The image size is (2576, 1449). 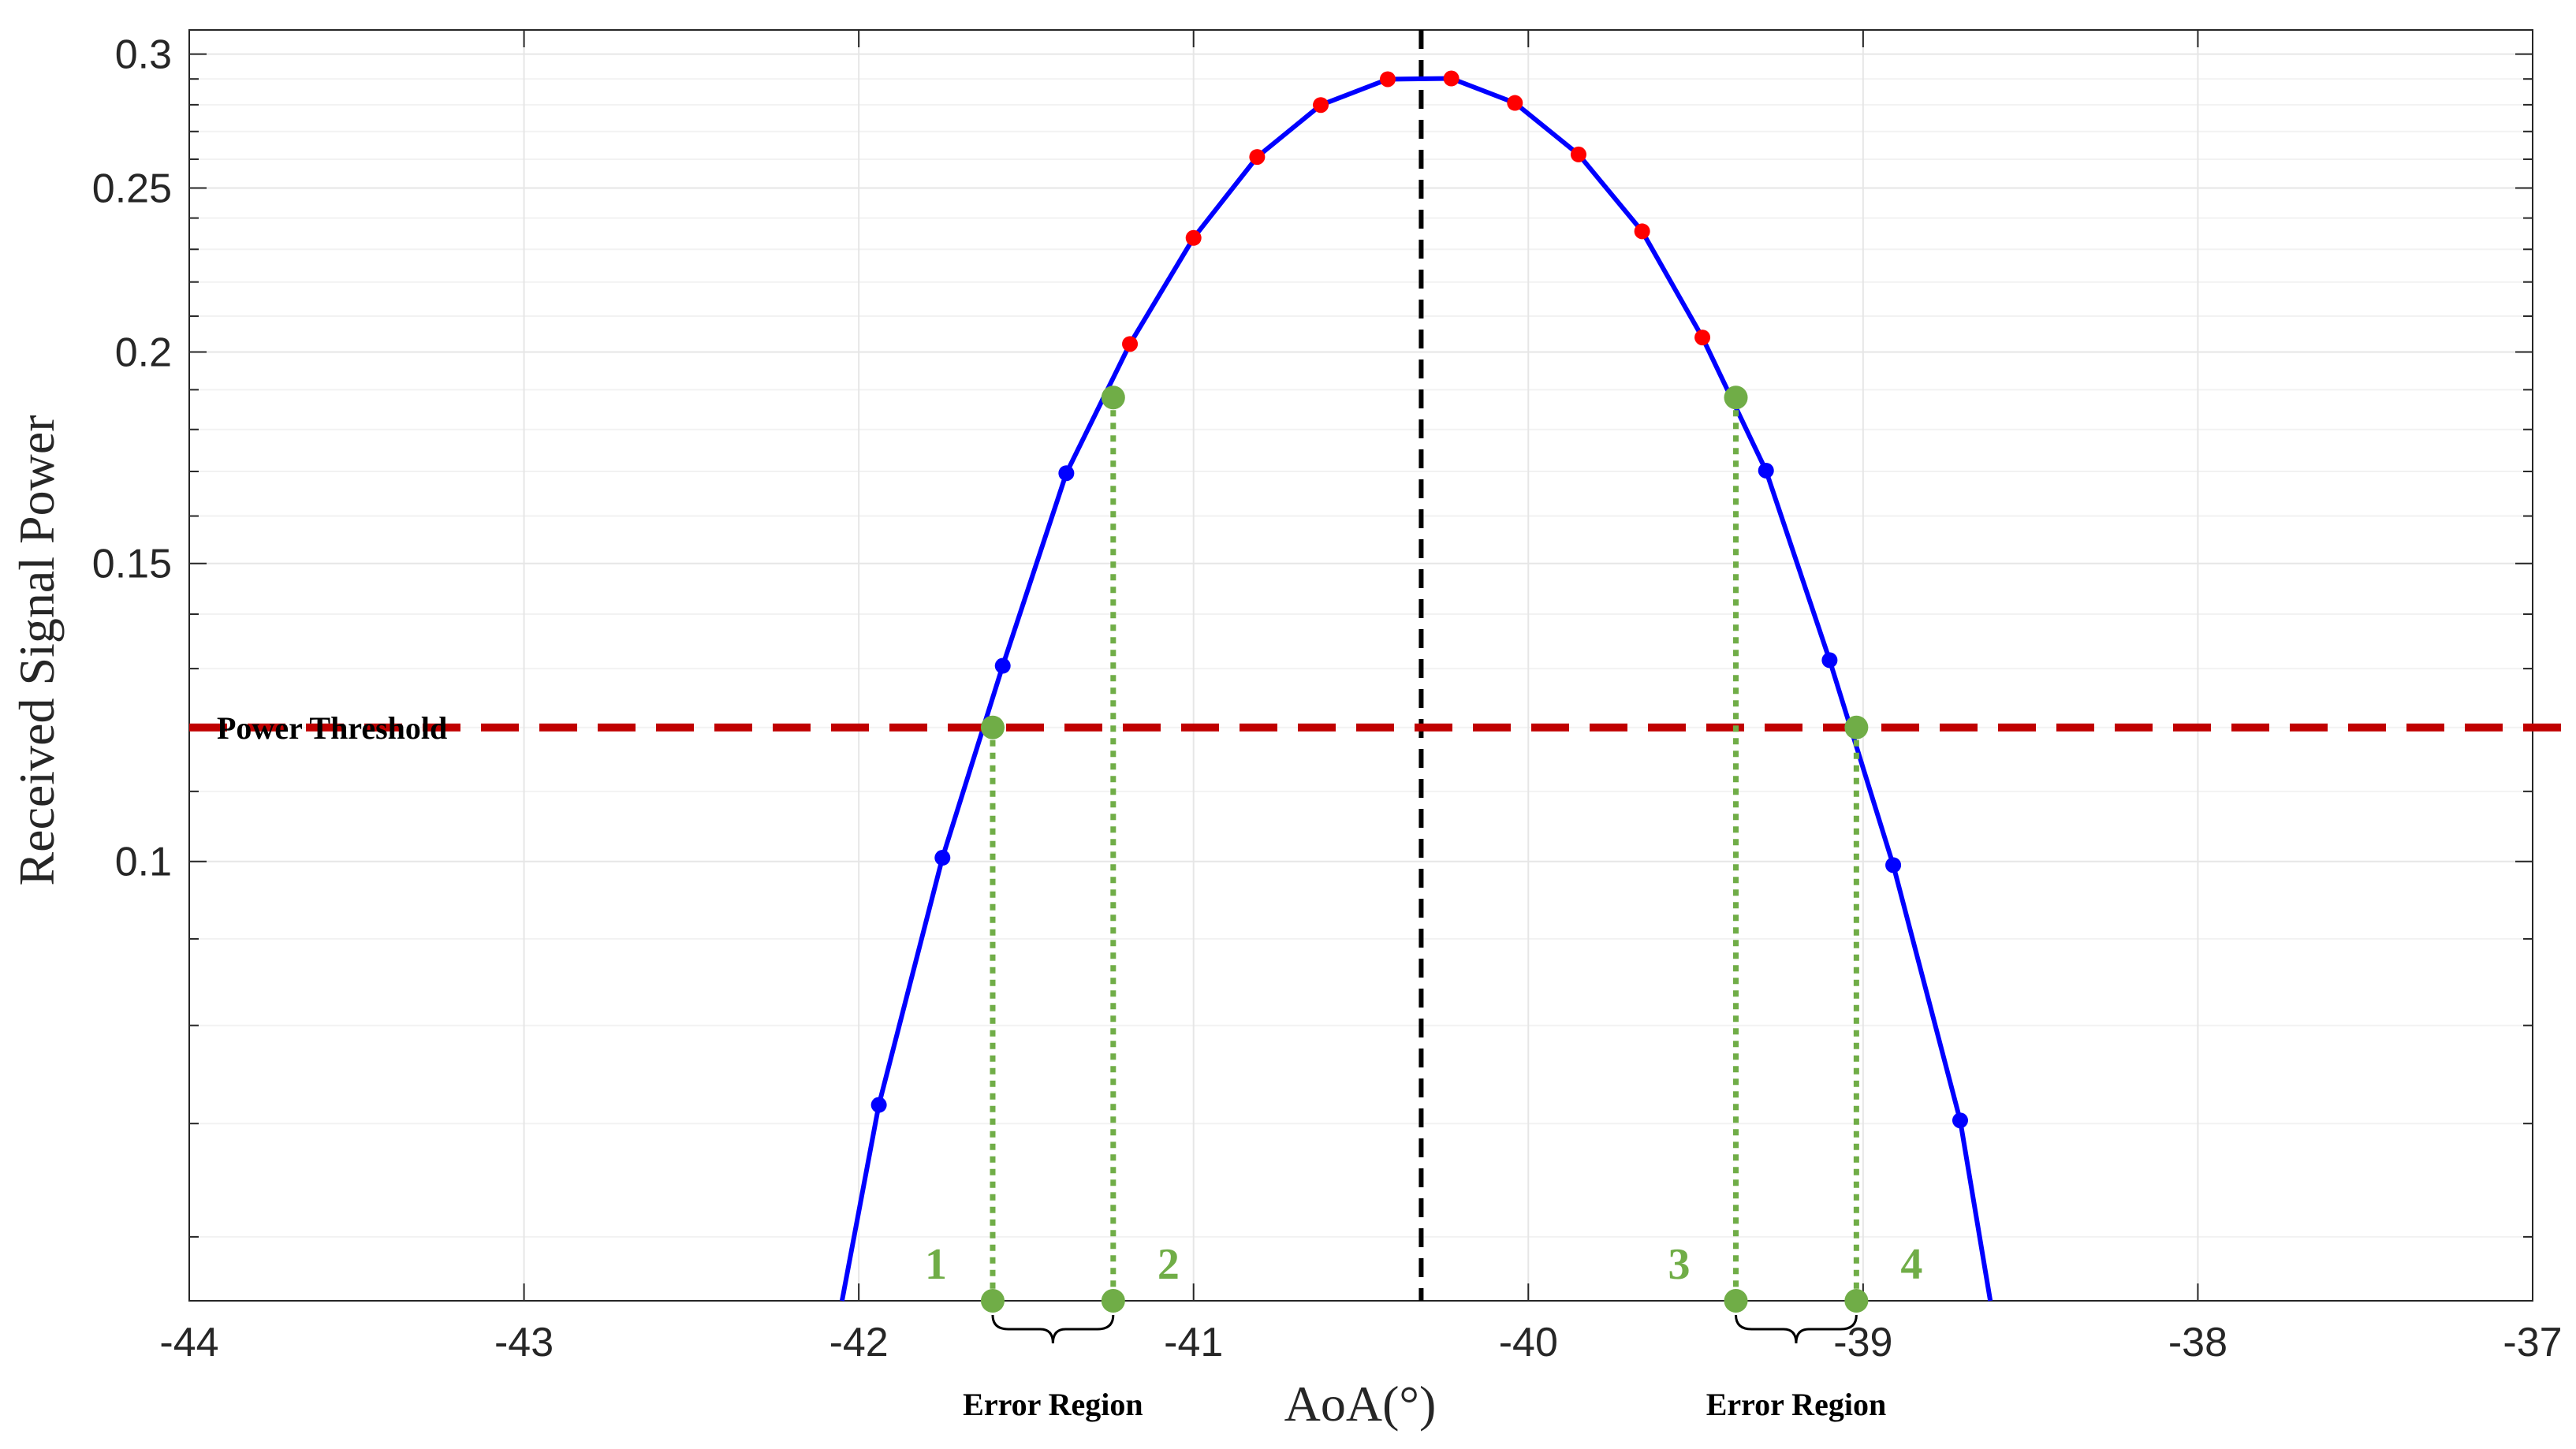 What do you see at coordinates (1529, 1342) in the screenshot?
I see `x-tick-label: -40` at bounding box center [1529, 1342].